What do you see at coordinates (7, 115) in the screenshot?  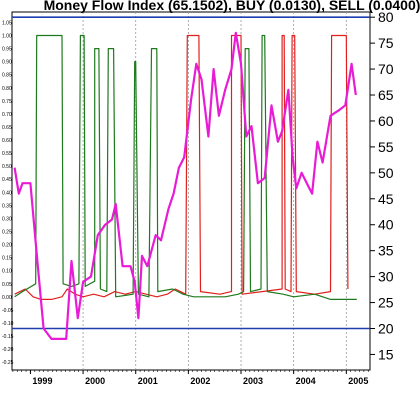 I see `left-tick-label: 0.70` at bounding box center [7, 115].